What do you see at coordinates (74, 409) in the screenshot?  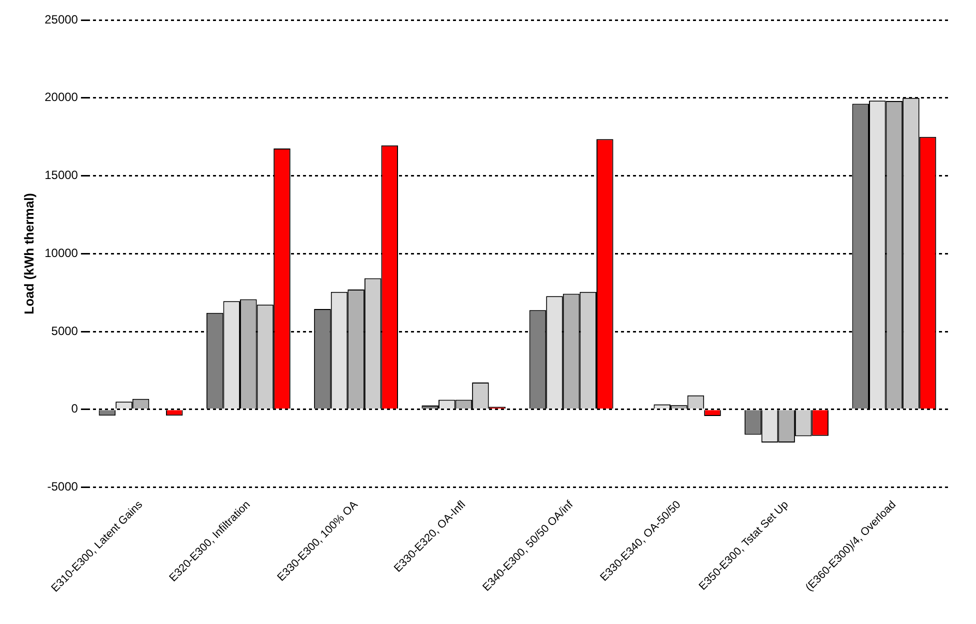 I see `y-tick-label: 0` at bounding box center [74, 409].